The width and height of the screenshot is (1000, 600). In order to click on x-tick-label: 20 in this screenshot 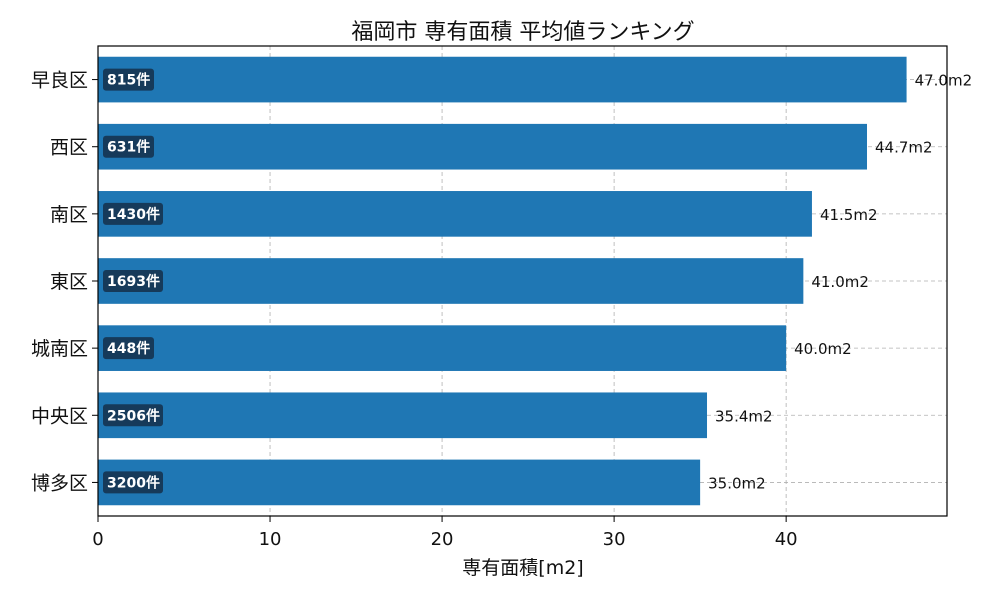, I will do `click(442, 539)`.